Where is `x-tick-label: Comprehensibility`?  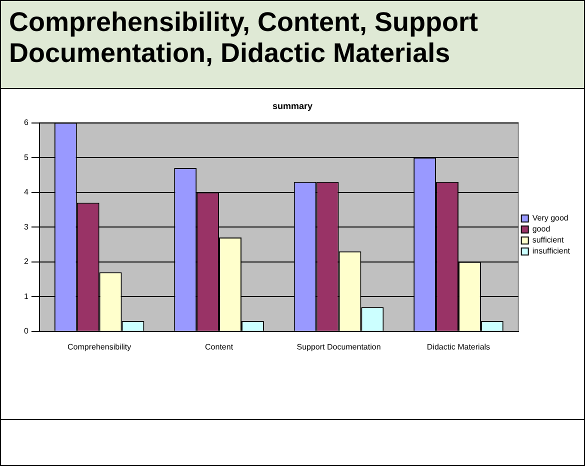
x-tick-label: Comprehensibility is located at coordinates (100, 347).